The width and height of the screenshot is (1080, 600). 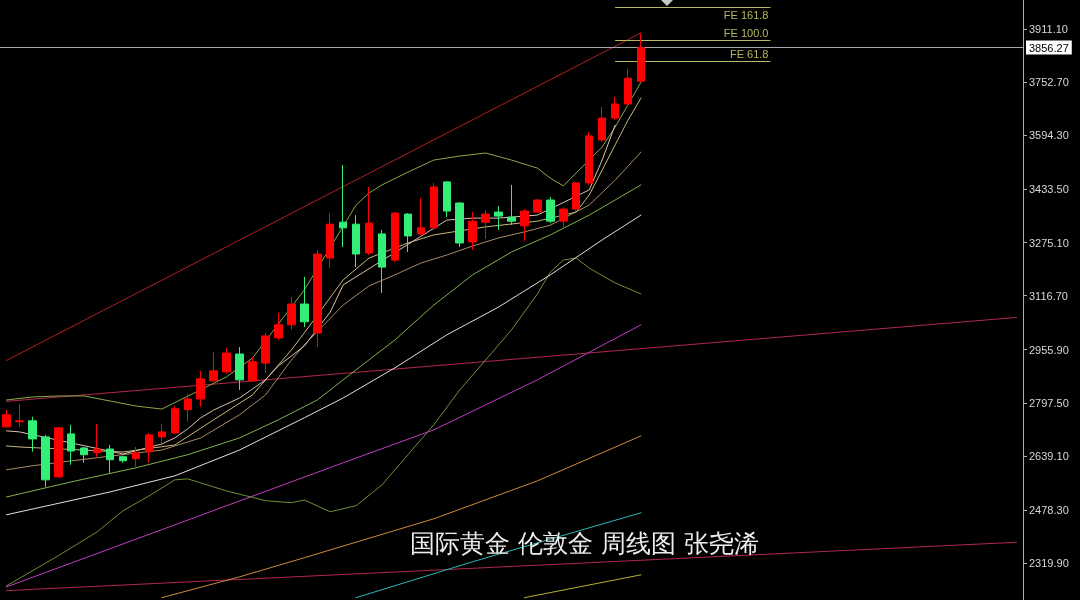 What do you see at coordinates (746, 33) in the screenshot?
I see `ref-line-label: FE 100.0` at bounding box center [746, 33].